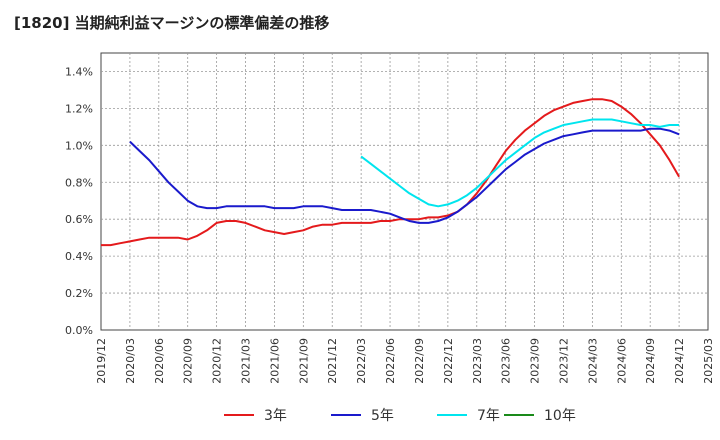  What do you see at coordinates (79, 182) in the screenshot?
I see `y-tick-label: 0.8%` at bounding box center [79, 182].